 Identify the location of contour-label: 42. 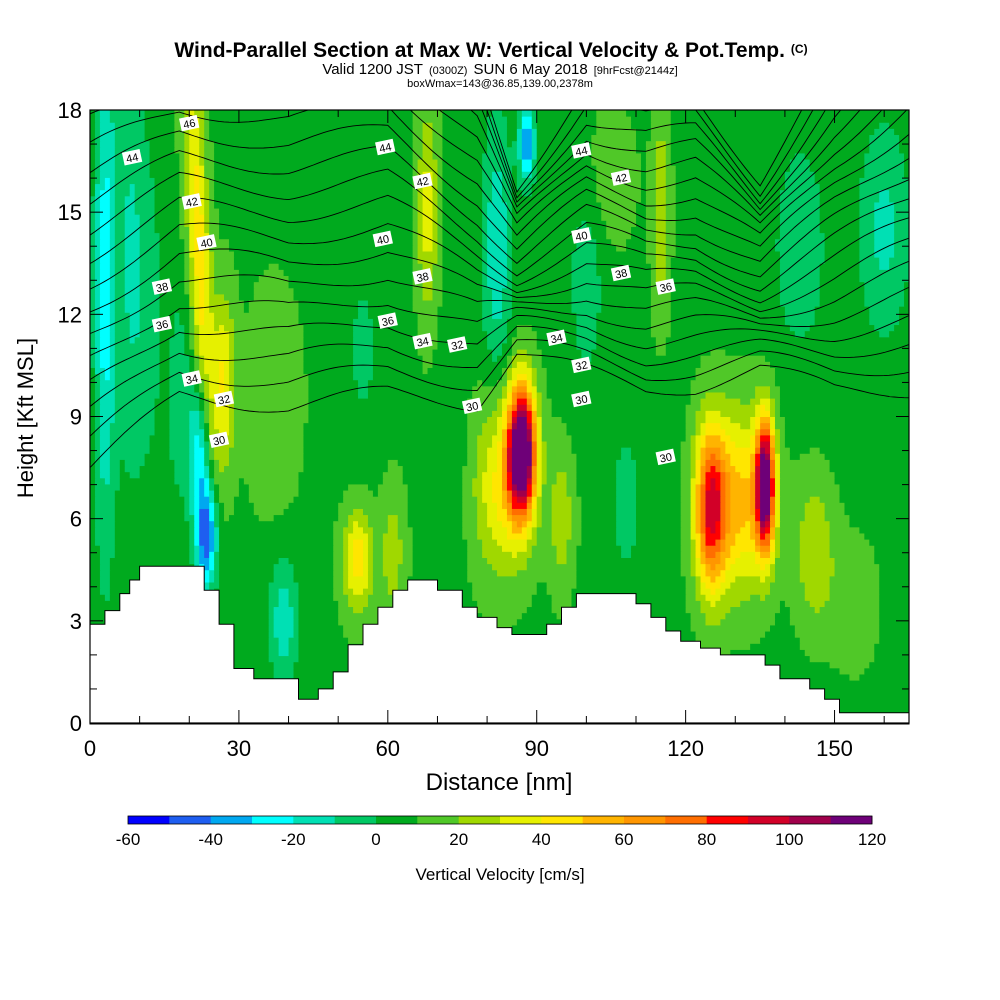
(621, 177).